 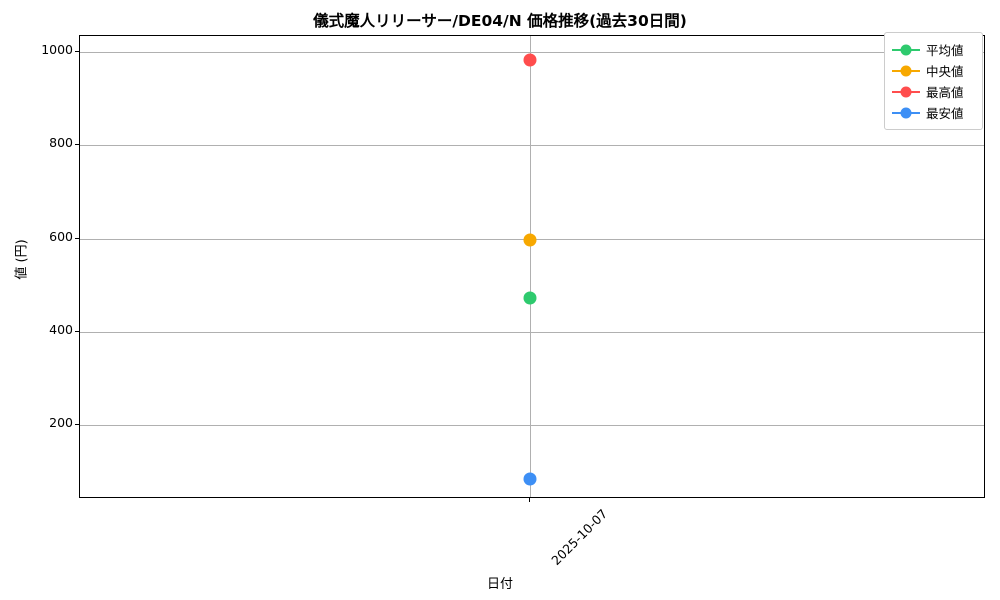 I want to click on legend-item-max: 最高値, so click(x=933, y=91).